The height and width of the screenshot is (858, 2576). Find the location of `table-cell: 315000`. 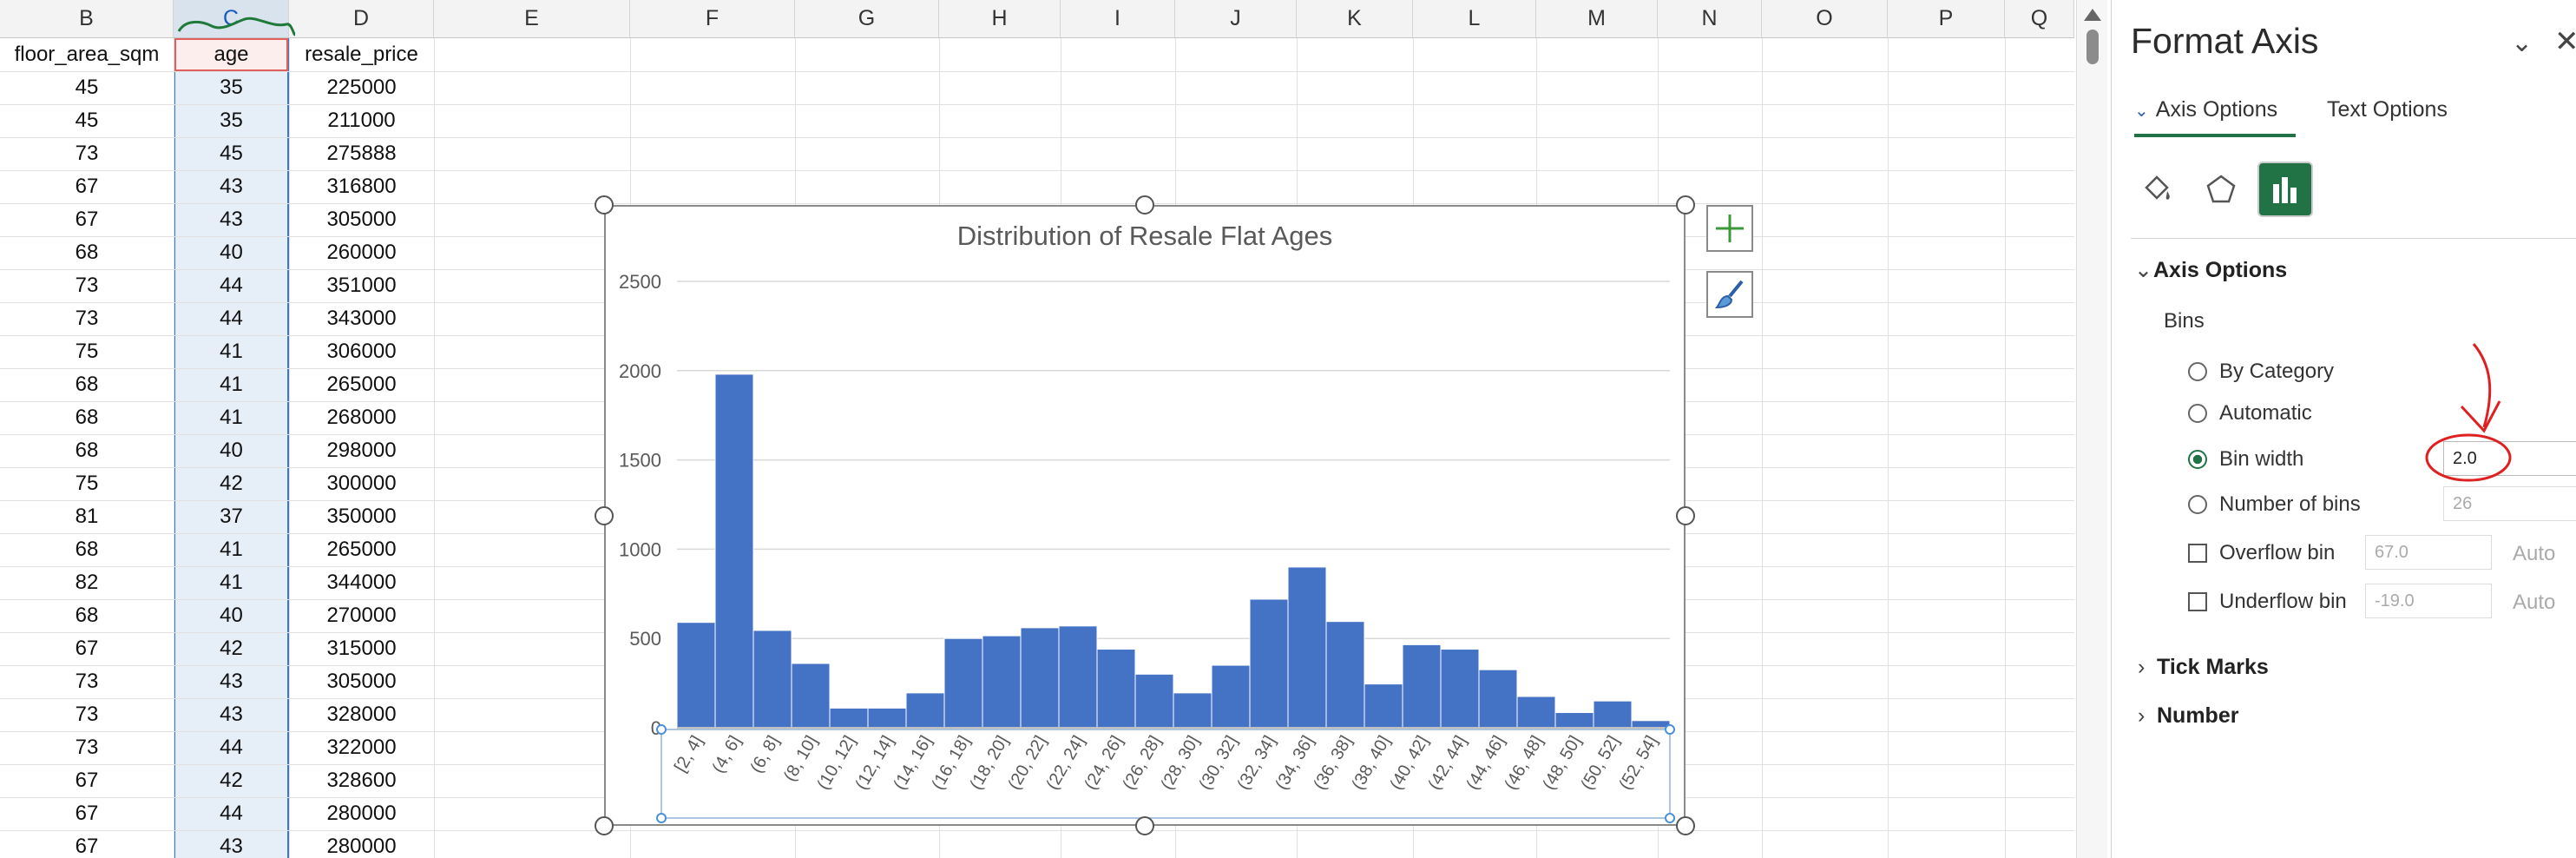

table-cell: 315000 is located at coordinates (361, 649).